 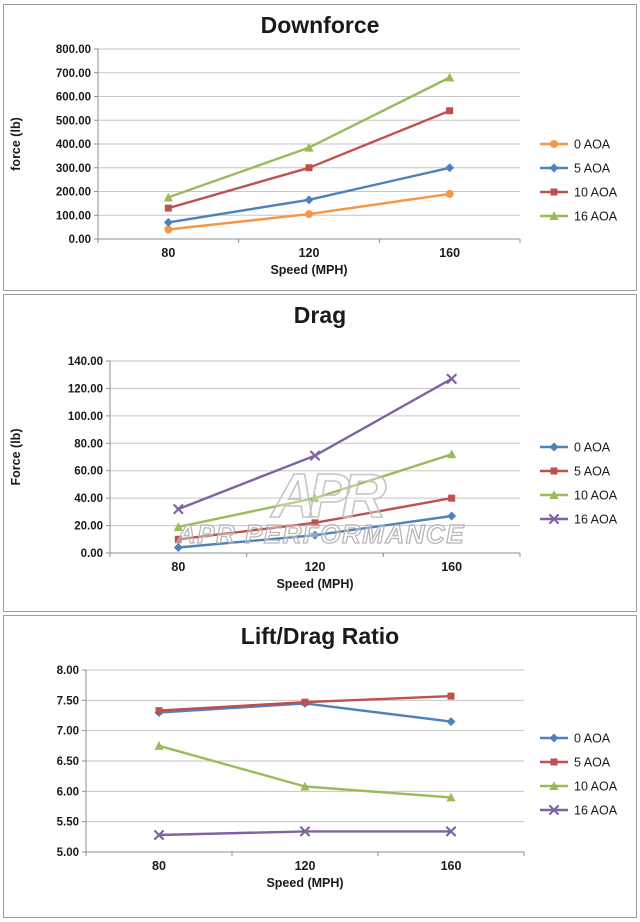 What do you see at coordinates (68, 671) in the screenshot?
I see `y-tick-label: 8.00` at bounding box center [68, 671].